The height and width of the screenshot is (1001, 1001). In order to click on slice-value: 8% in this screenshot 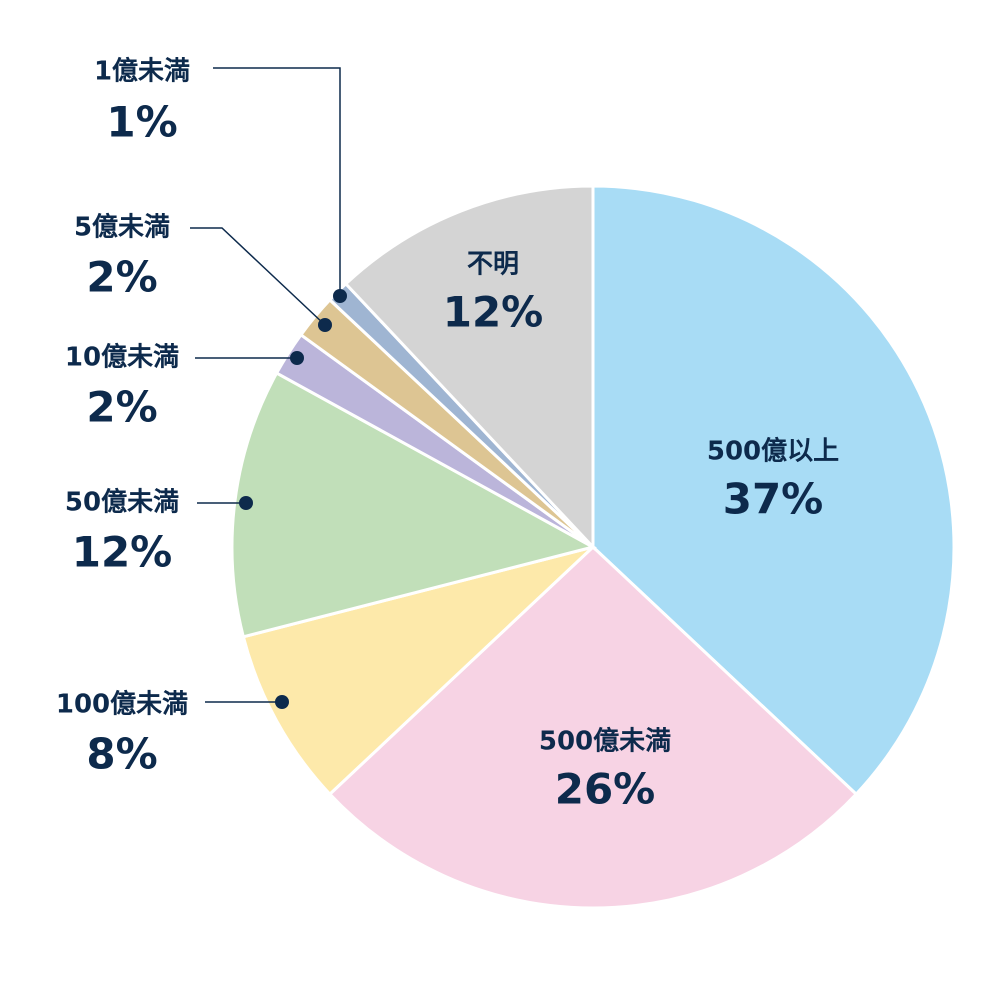, I will do `click(121, 754)`.